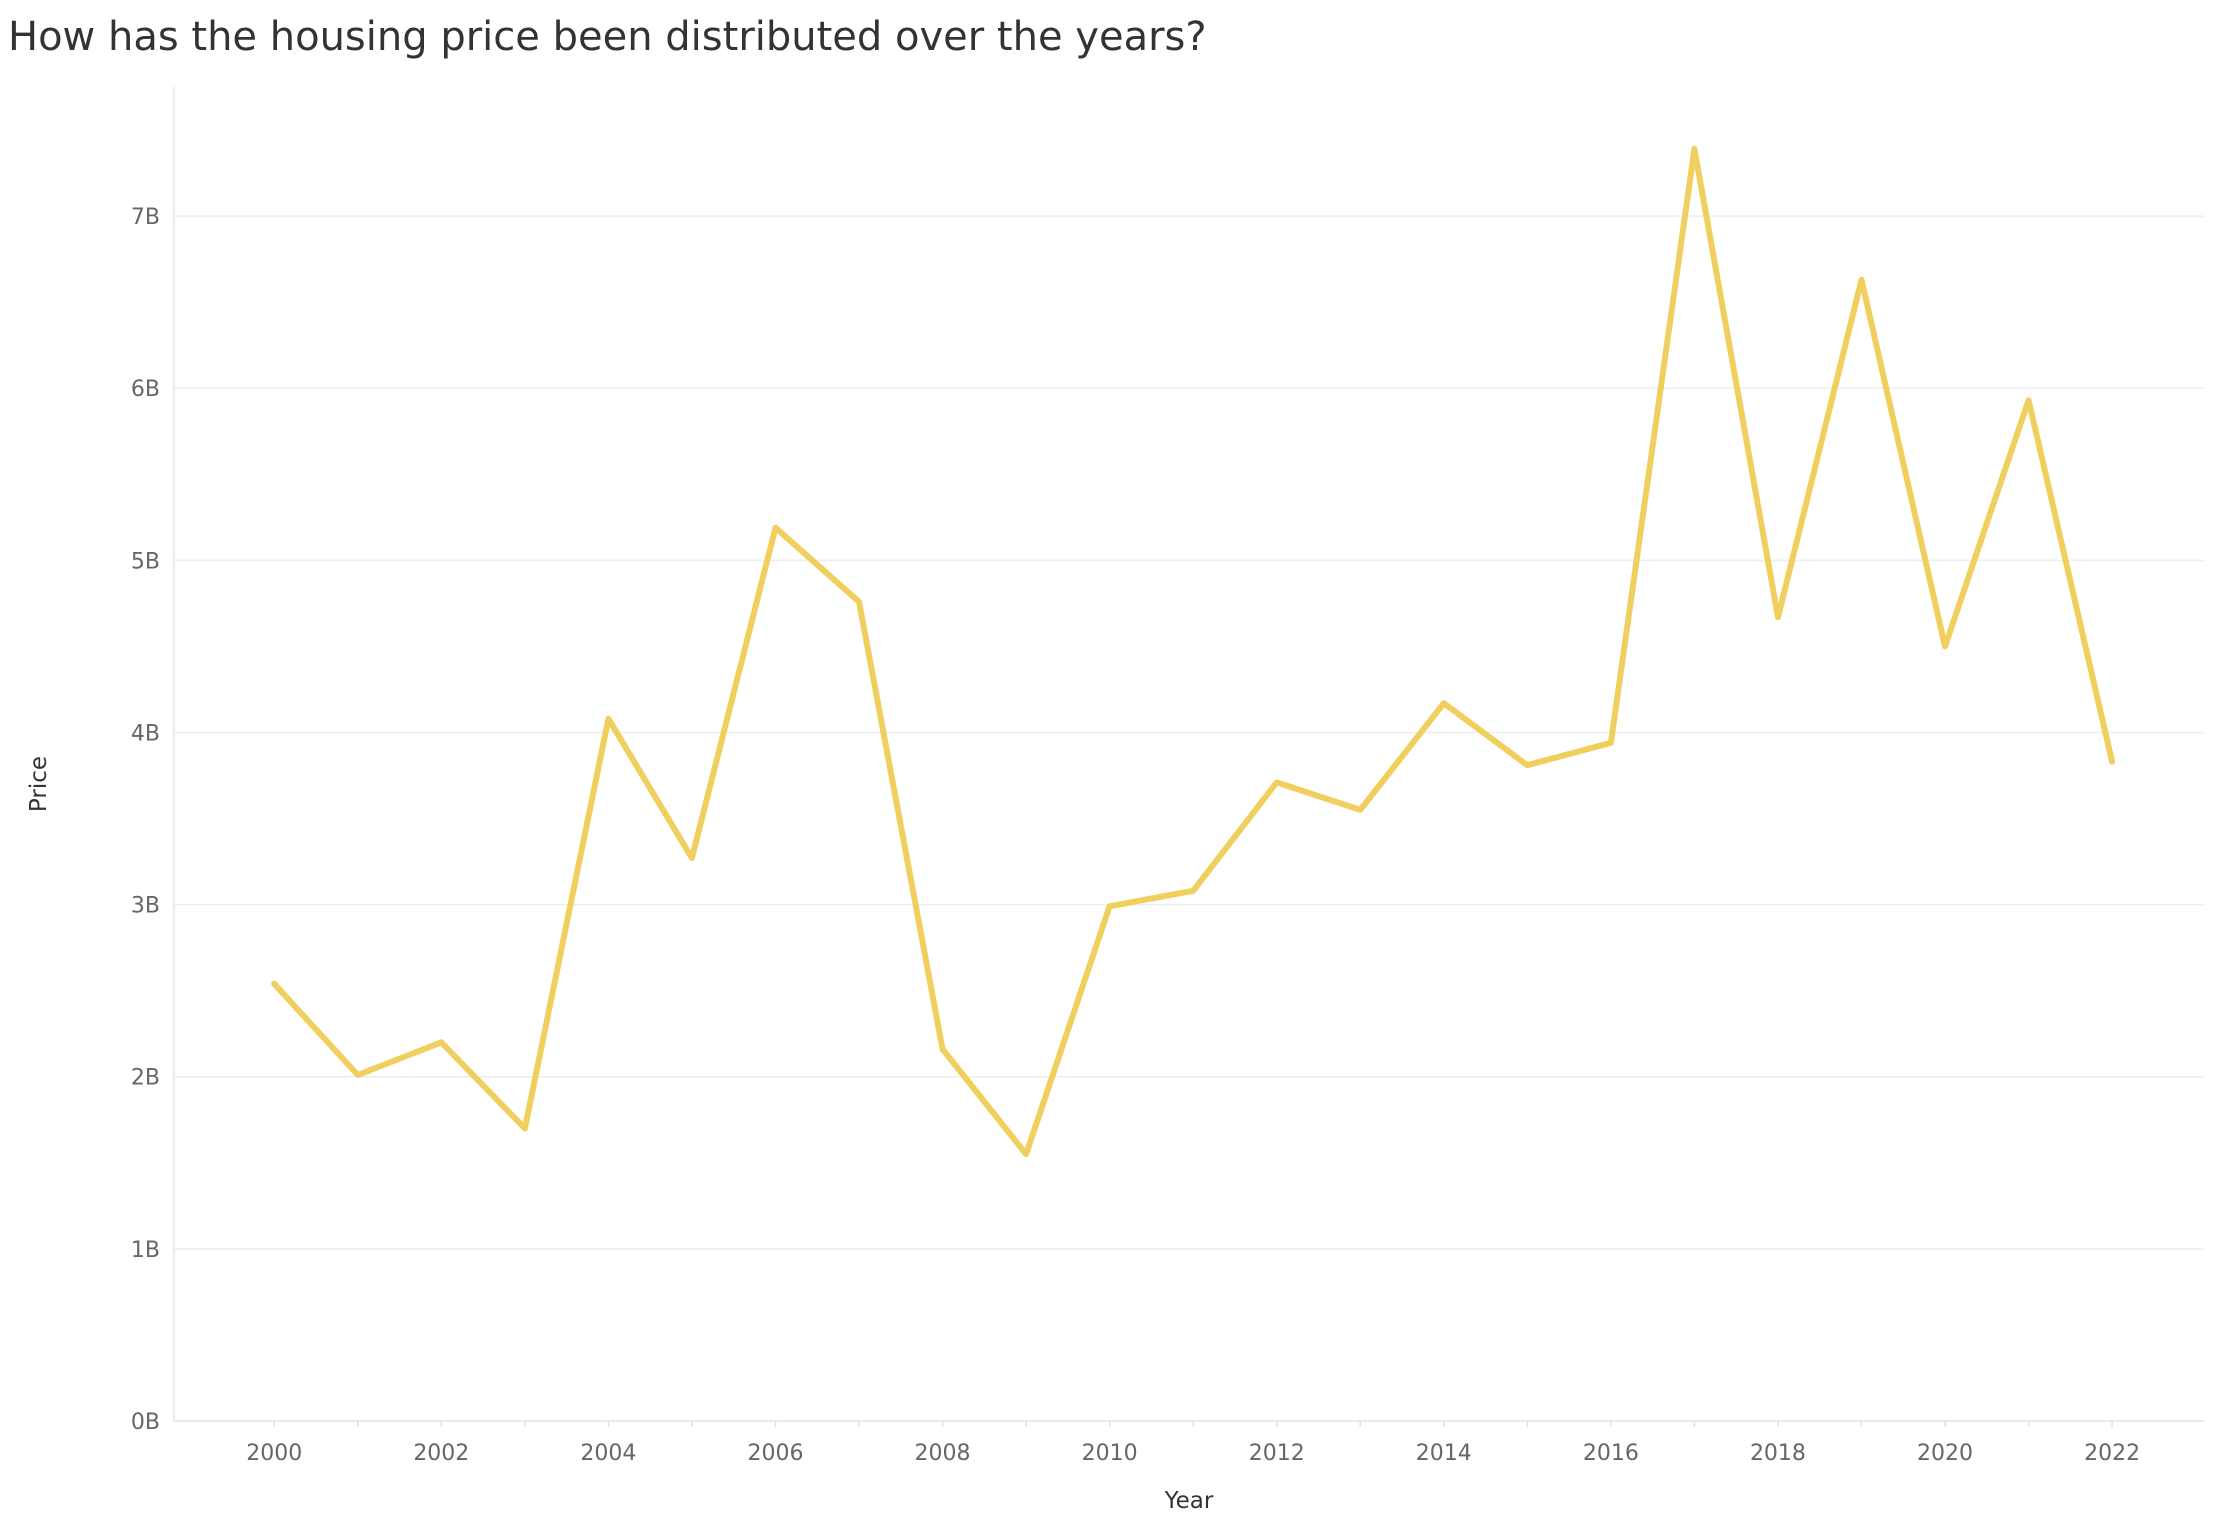 This screenshot has height=1531, width=2224. I want to click on y-tick-label: 1B, so click(145, 1250).